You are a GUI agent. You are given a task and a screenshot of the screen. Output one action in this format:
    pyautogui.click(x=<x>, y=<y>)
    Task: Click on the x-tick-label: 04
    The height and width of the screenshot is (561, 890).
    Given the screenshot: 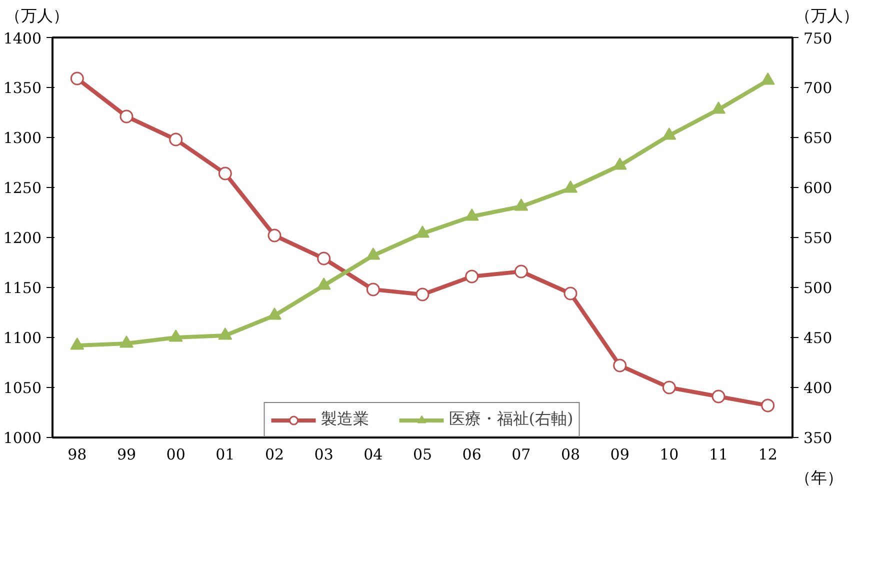 What is the action you would take?
    pyautogui.click(x=373, y=455)
    